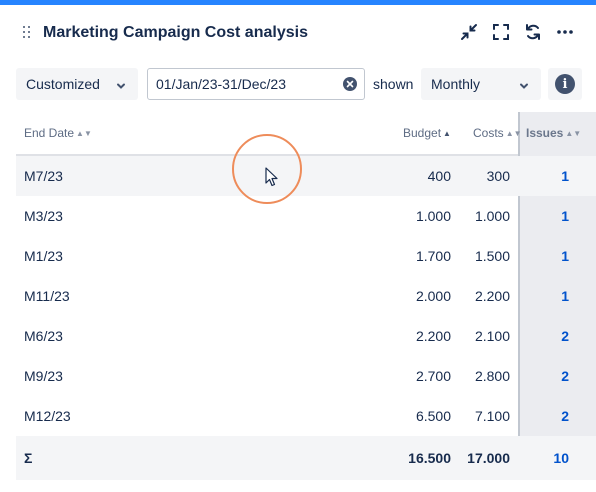 This screenshot has width=596, height=492. I want to click on sort-ascending-icon: ▲, so click(447, 133).